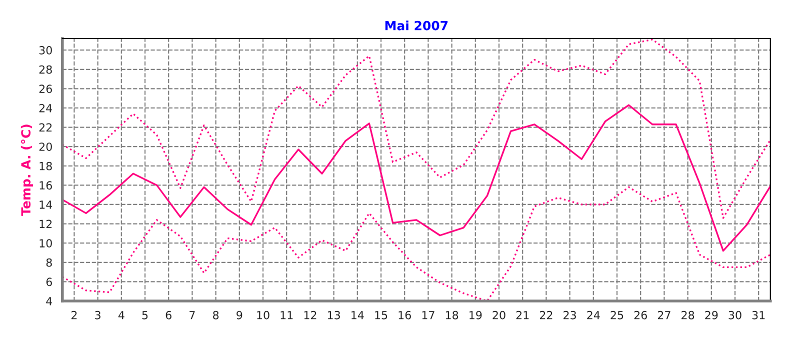 The image size is (800, 350). What do you see at coordinates (310, 315) in the screenshot?
I see `x-tick-label: 12` at bounding box center [310, 315].